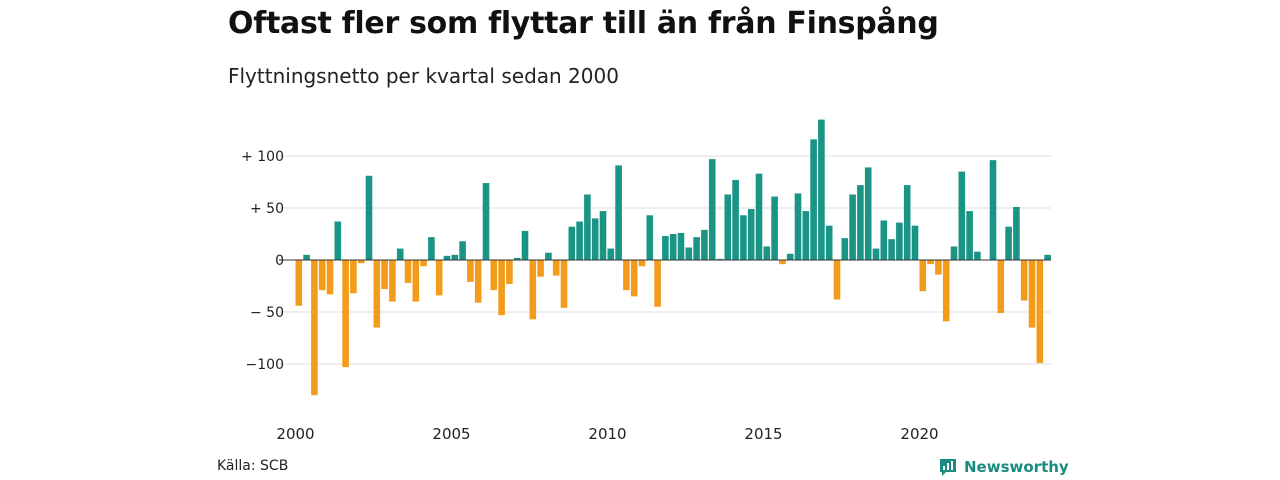  I want to click on y-axis-tick-labels: + 100 + 50 0 − 50 −100, so click(262, 261).